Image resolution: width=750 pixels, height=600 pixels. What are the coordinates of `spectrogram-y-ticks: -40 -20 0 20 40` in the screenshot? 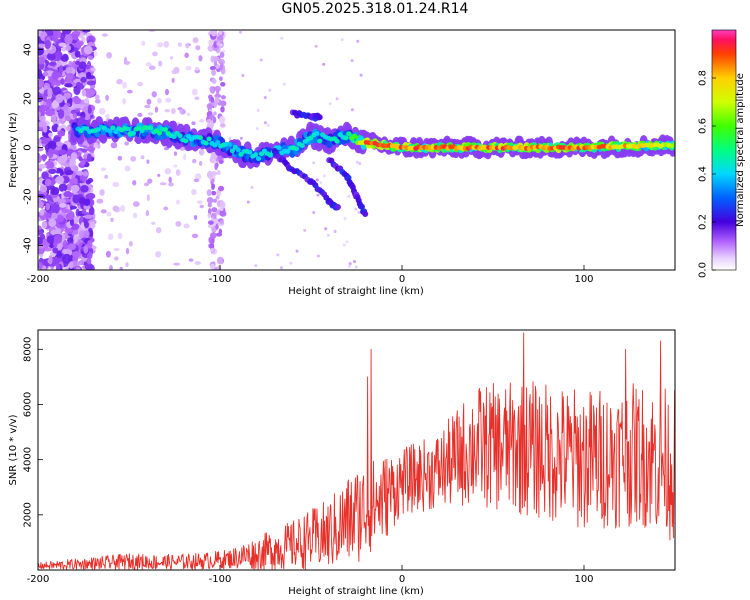 It's located at (33, 148).